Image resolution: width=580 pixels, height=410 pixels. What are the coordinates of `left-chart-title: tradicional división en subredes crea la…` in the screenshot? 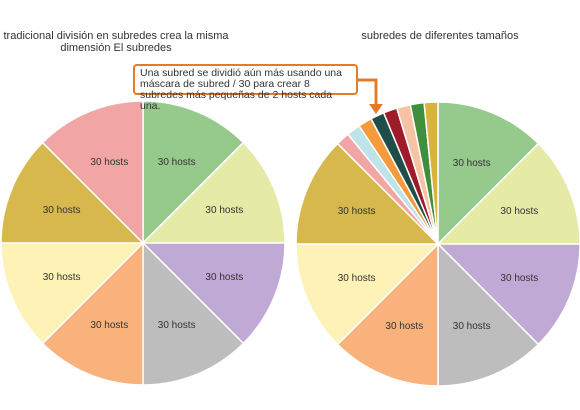 It's located at (116, 42).